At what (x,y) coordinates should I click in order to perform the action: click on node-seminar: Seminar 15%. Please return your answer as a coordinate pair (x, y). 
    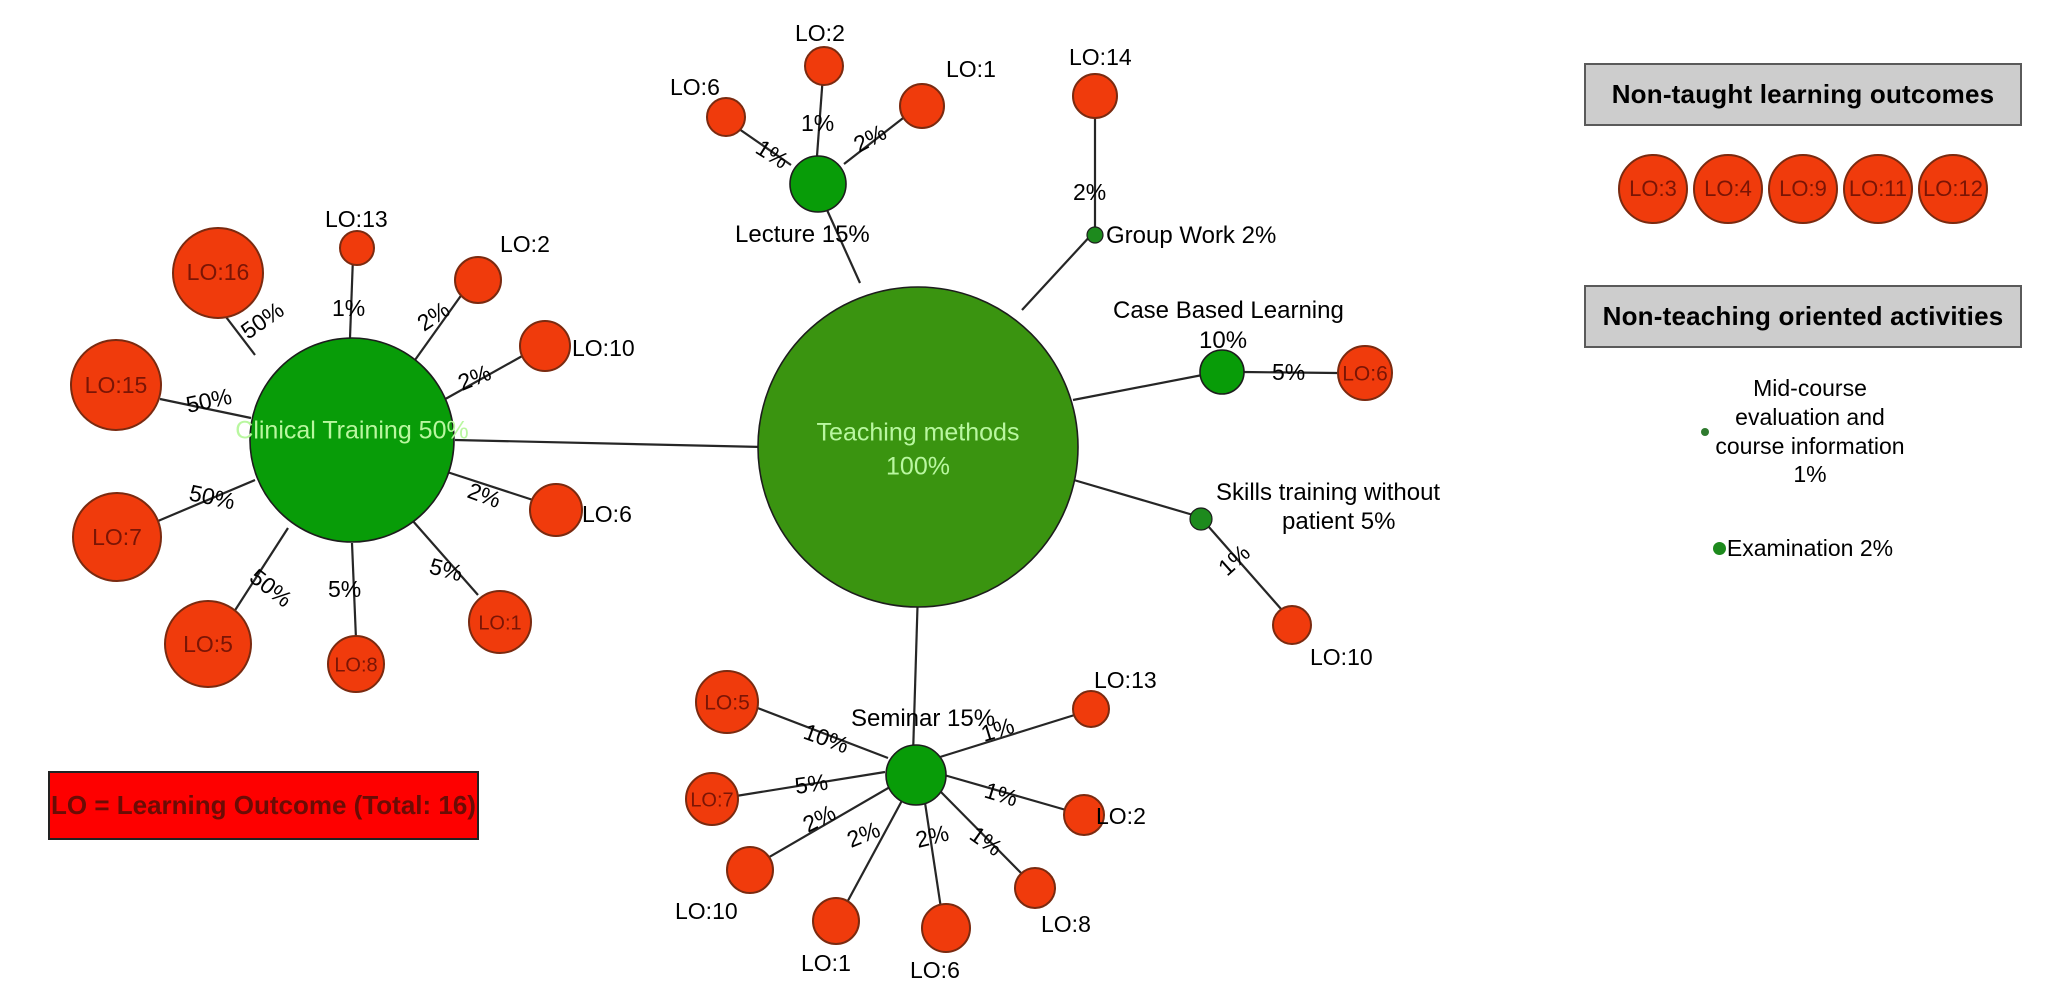
    Looking at the image, I should click on (923, 755).